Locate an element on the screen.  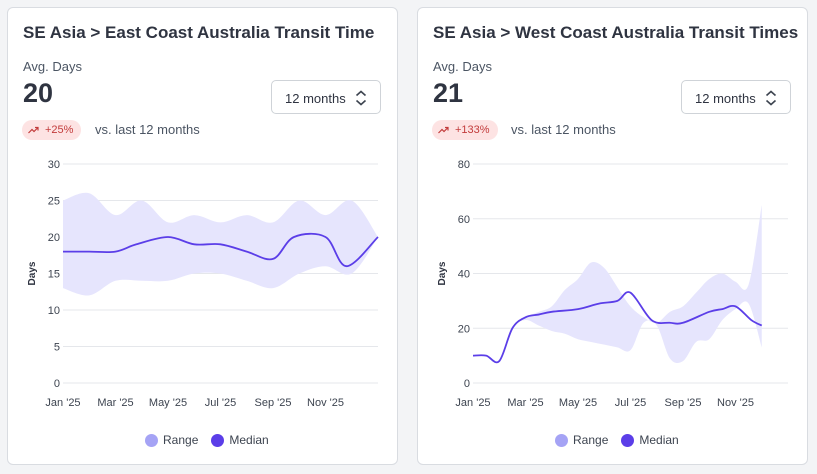
y-tick-label: 60 is located at coordinates (464, 220).